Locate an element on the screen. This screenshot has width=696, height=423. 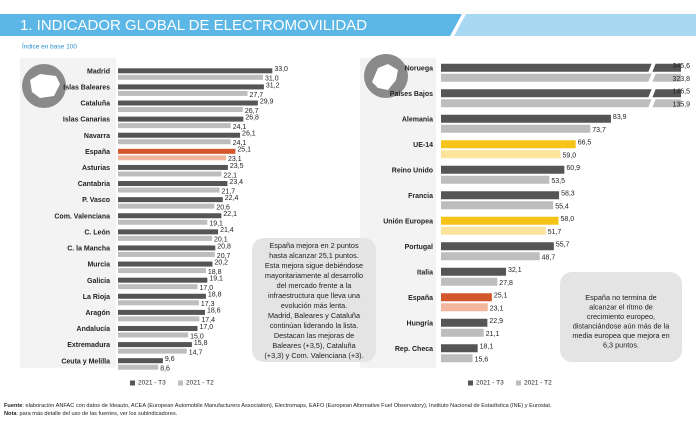
annotation-text: Esta mejora sigue debiéndose is located at coordinates (314, 265).